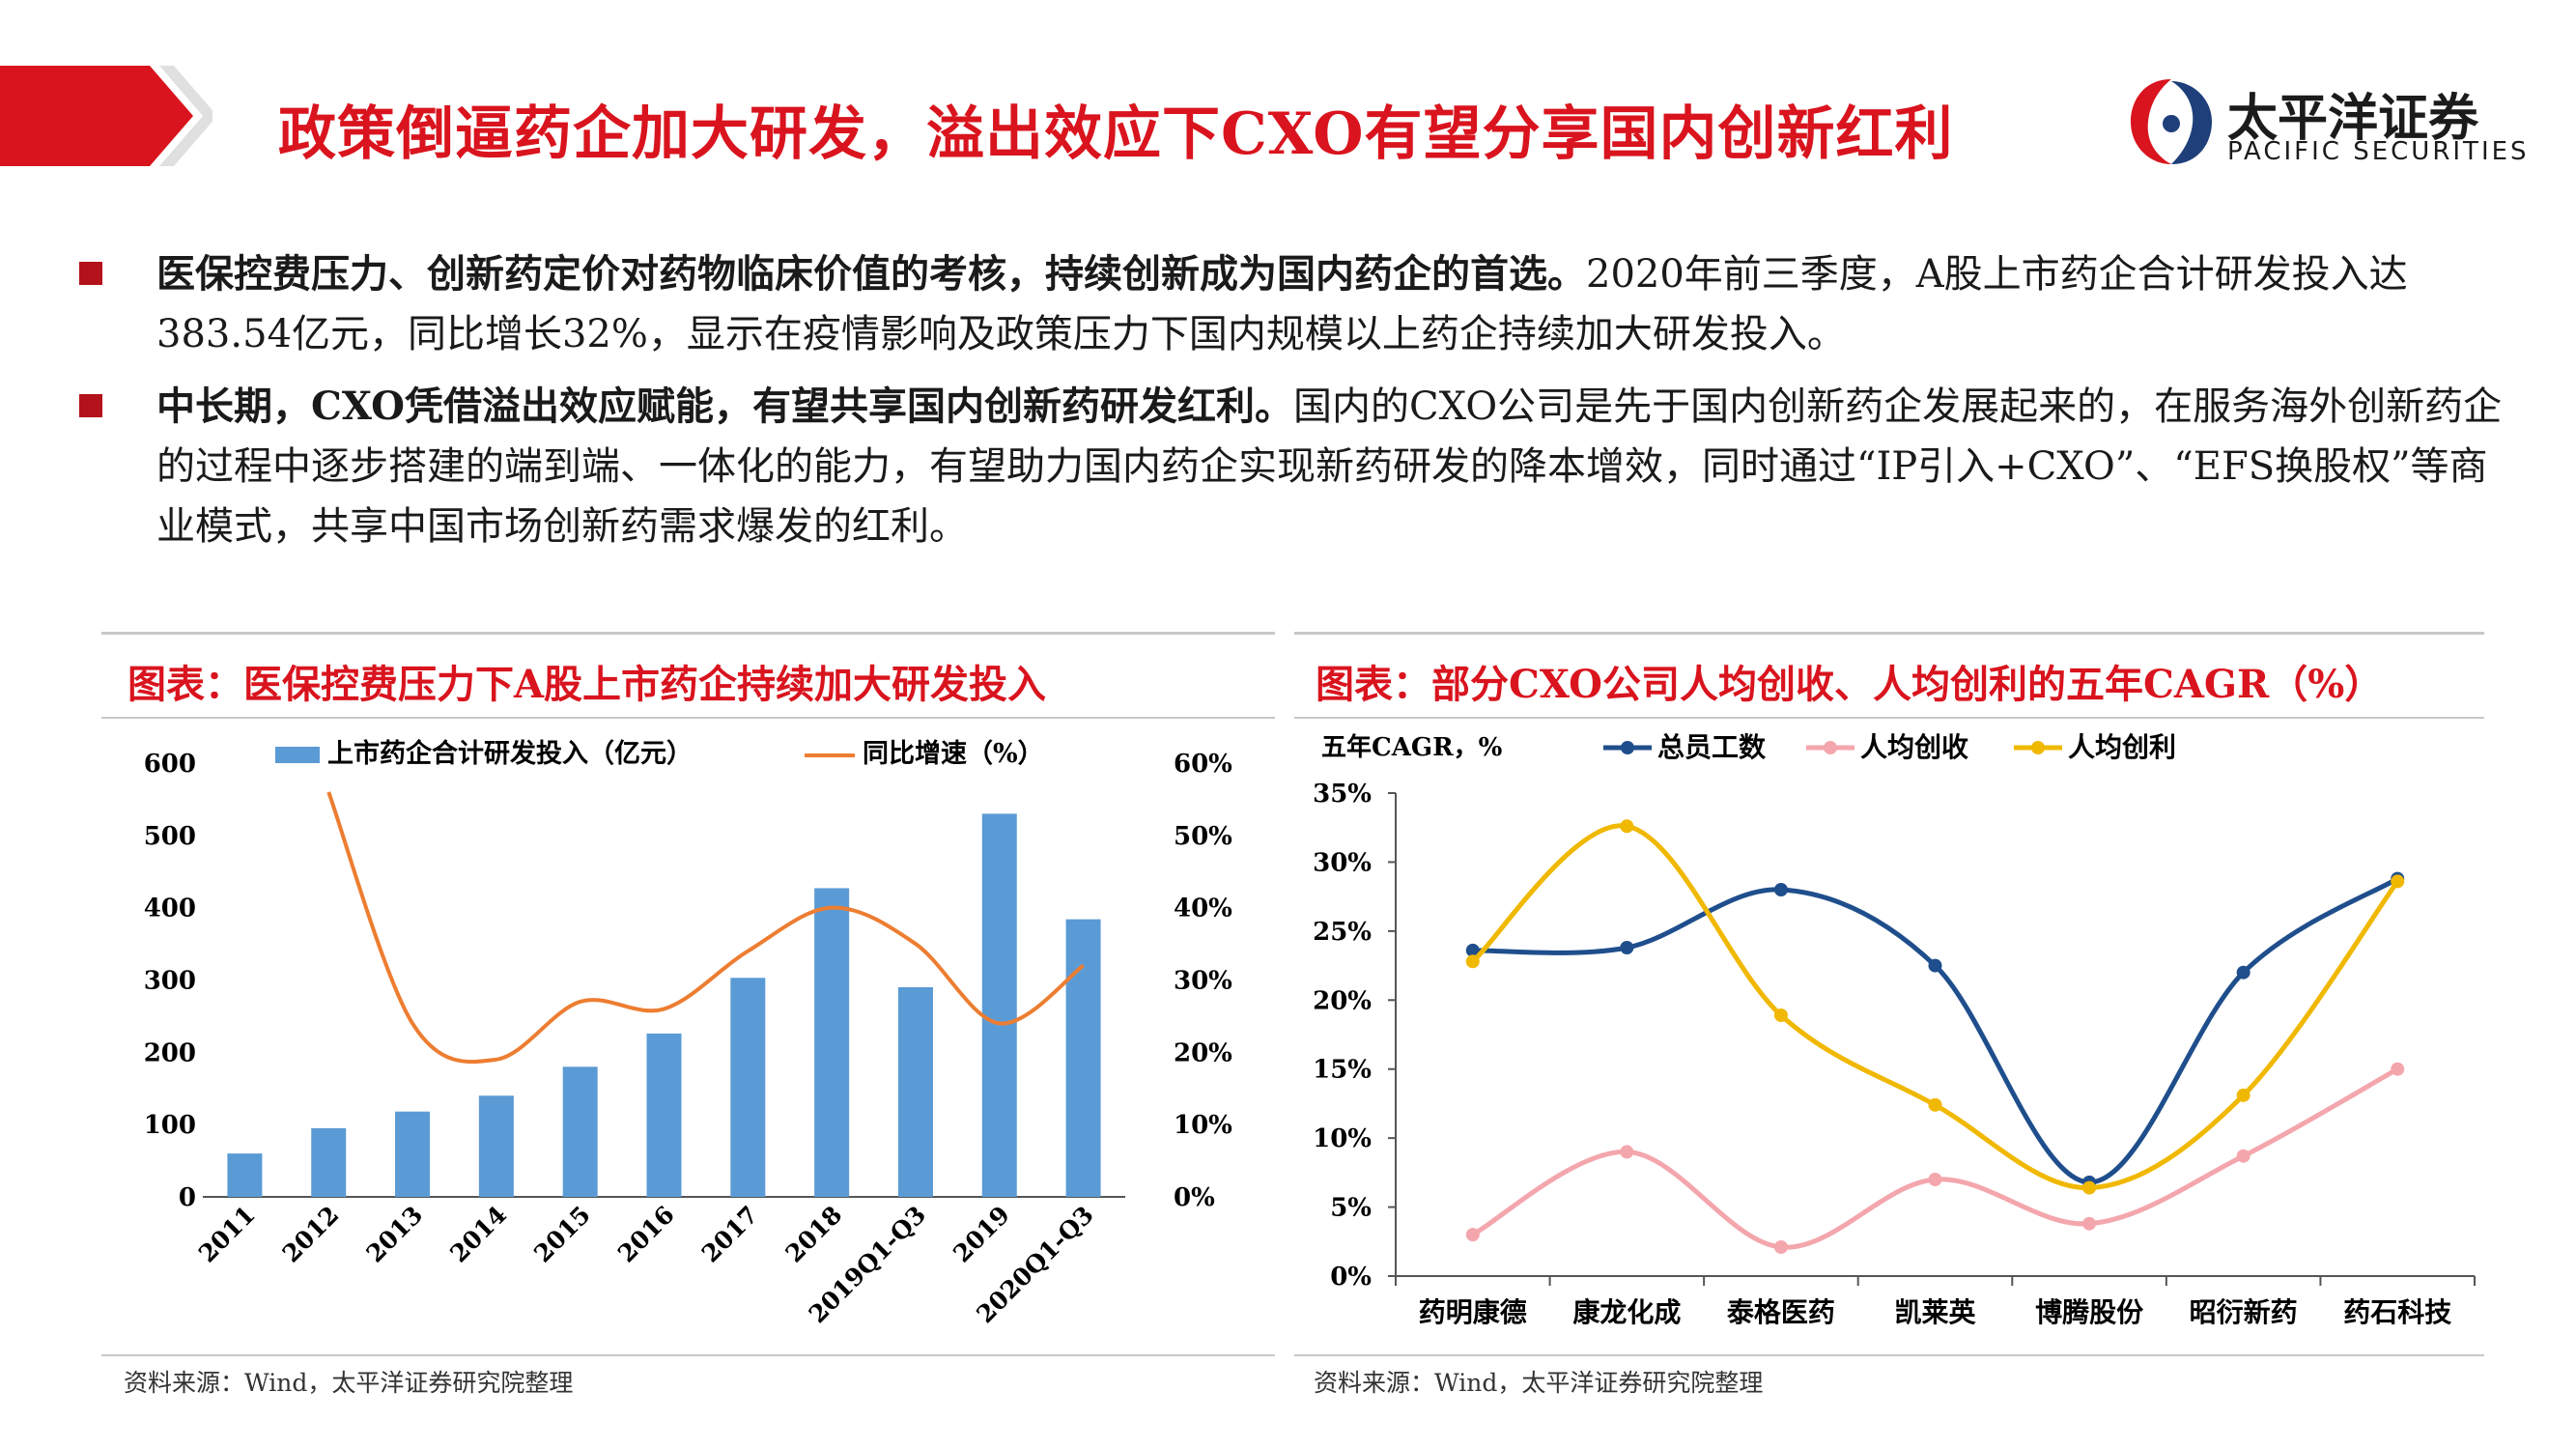  I want to click on x-tick-label: 2016, so click(646, 1234).